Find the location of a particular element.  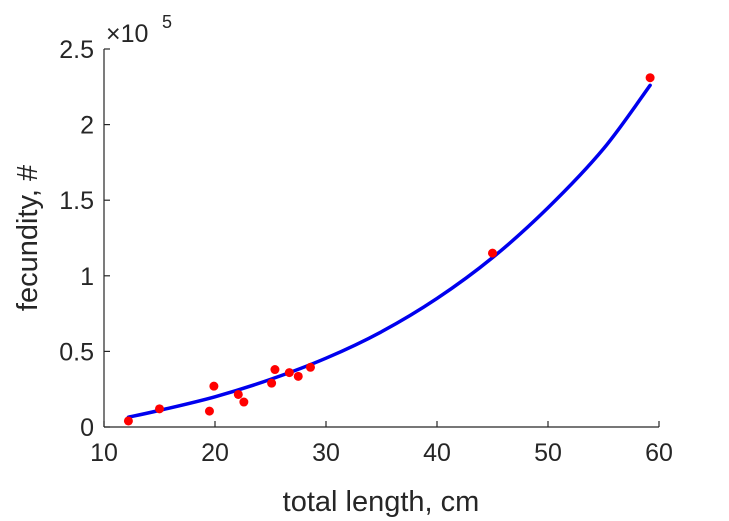

y-tick-label: 1 is located at coordinates (87, 277).